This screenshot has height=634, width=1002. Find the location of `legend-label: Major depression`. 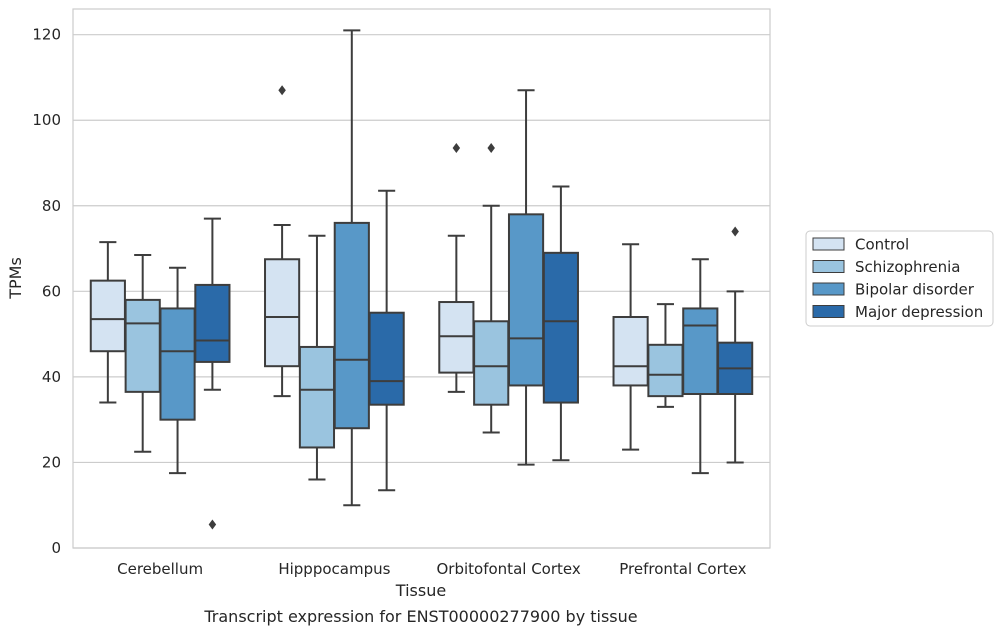

legend-label: Major depression is located at coordinates (919, 312).